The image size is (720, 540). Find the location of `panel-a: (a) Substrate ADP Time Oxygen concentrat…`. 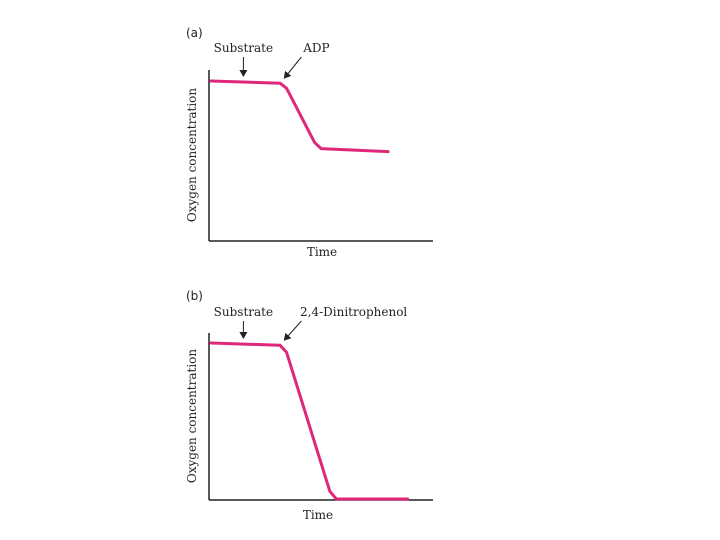

panel-a: (a) Substrate ADP Time Oxygen concentrat… is located at coordinates (309, 142).